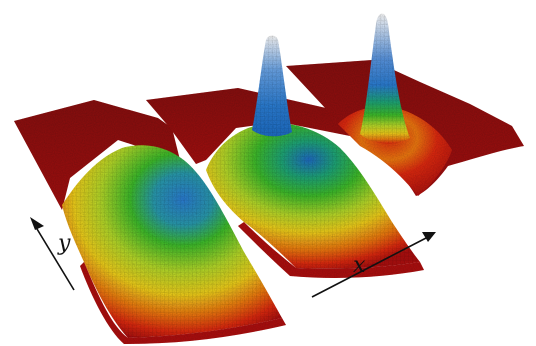 The height and width of the screenshot is (346, 536). I want to click on middle-panel-rim, so click(331, 250).